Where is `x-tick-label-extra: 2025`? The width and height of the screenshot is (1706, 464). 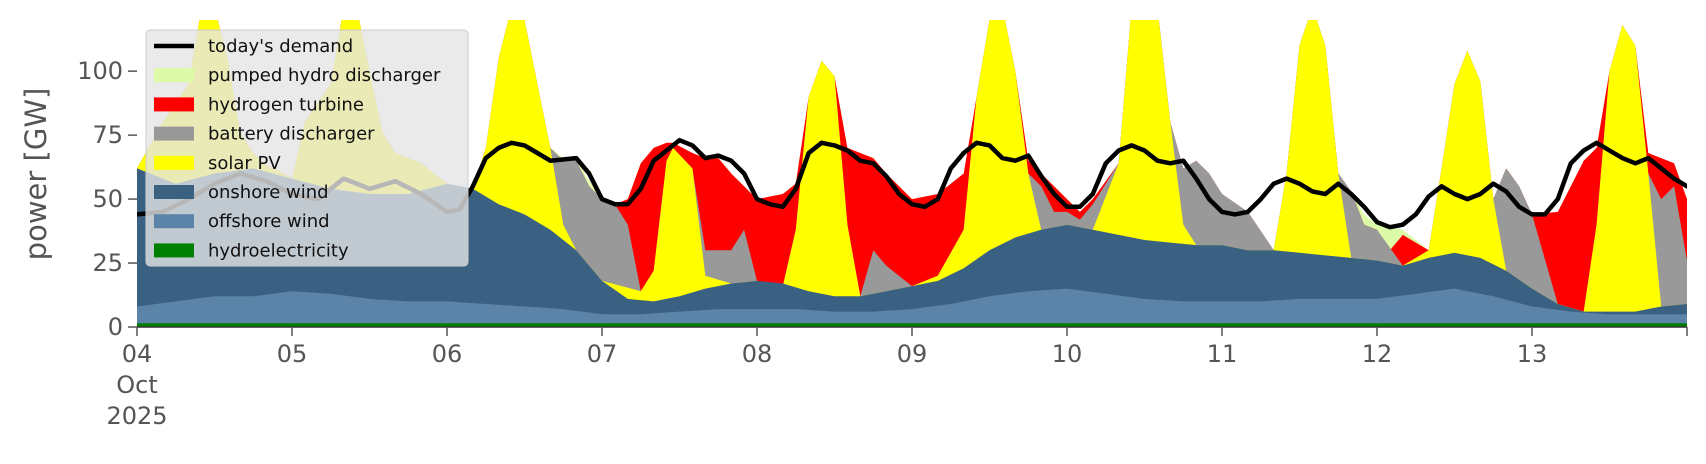 x-tick-label-extra: 2025 is located at coordinates (136, 416).